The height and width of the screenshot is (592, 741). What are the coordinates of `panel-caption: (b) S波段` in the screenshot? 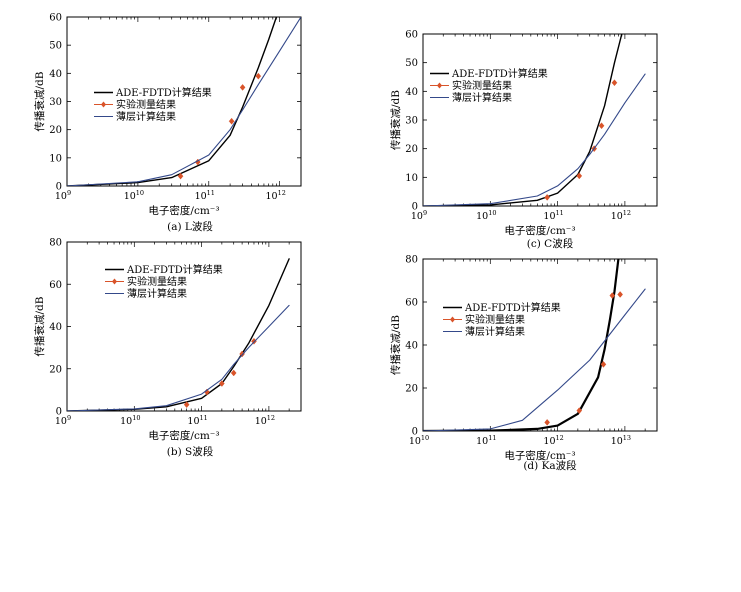 It's located at (190, 451).